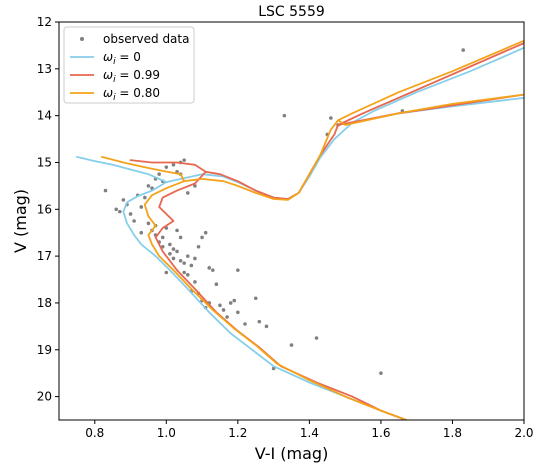  What do you see at coordinates (523, 433) in the screenshot?
I see `x-tick-label: 2.0` at bounding box center [523, 433].